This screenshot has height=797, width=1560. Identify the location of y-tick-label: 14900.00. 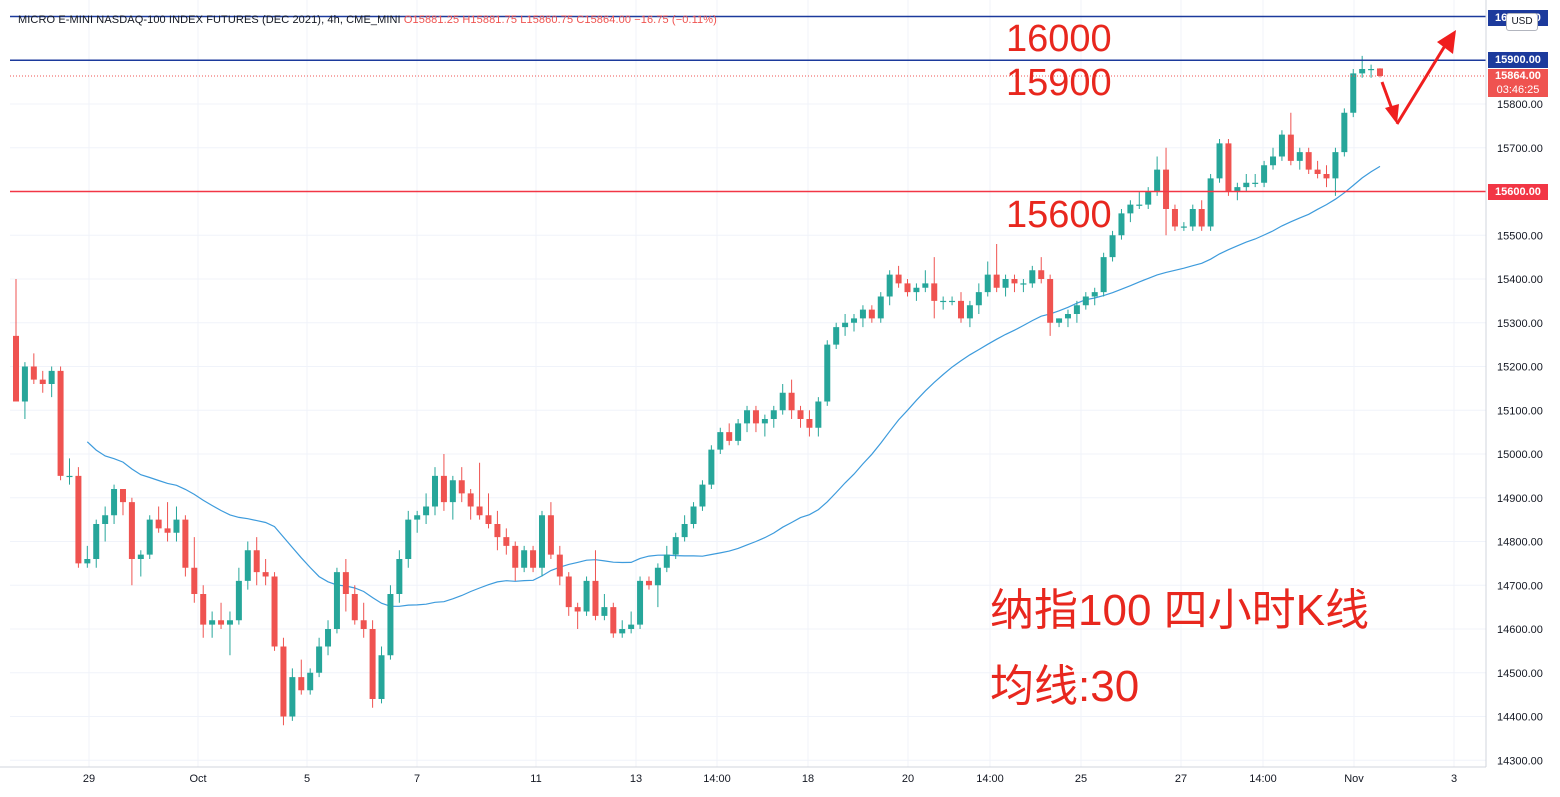
(1520, 499).